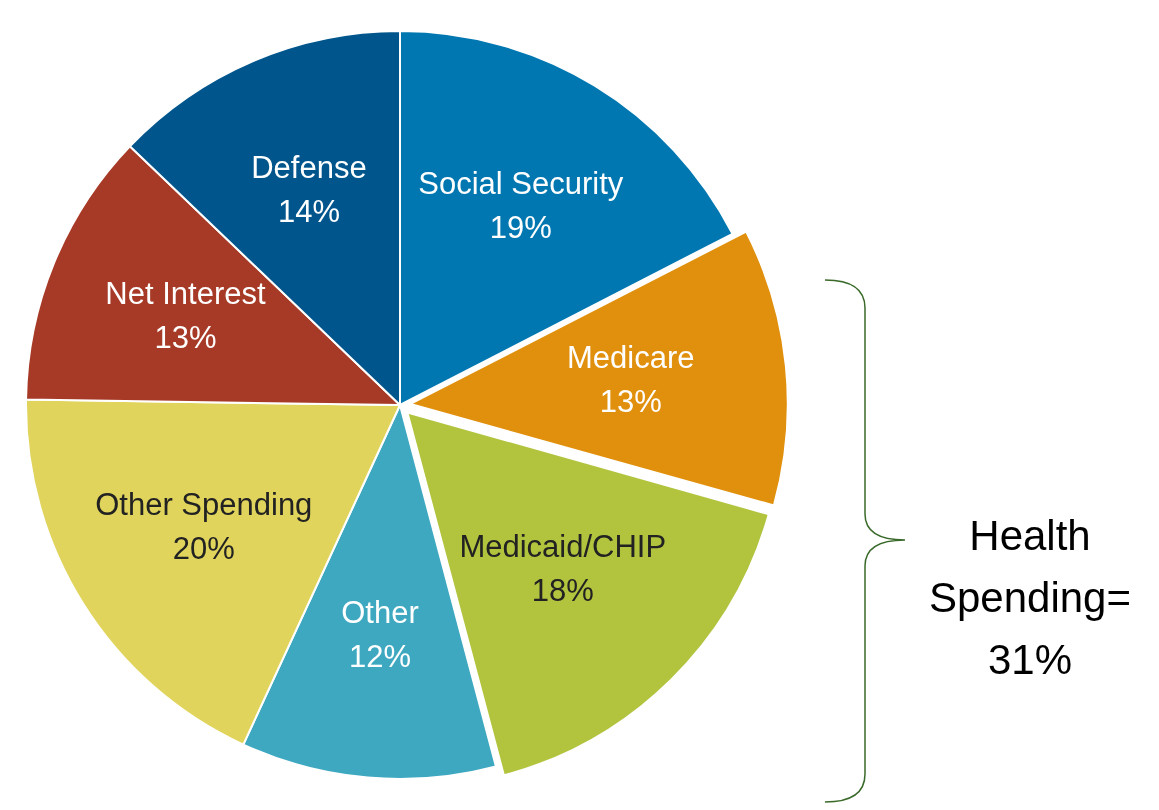 Image resolution: width=1159 pixels, height=810 pixels. Describe the element at coordinates (630, 358) in the screenshot. I see `slice-label: Medicare` at that location.